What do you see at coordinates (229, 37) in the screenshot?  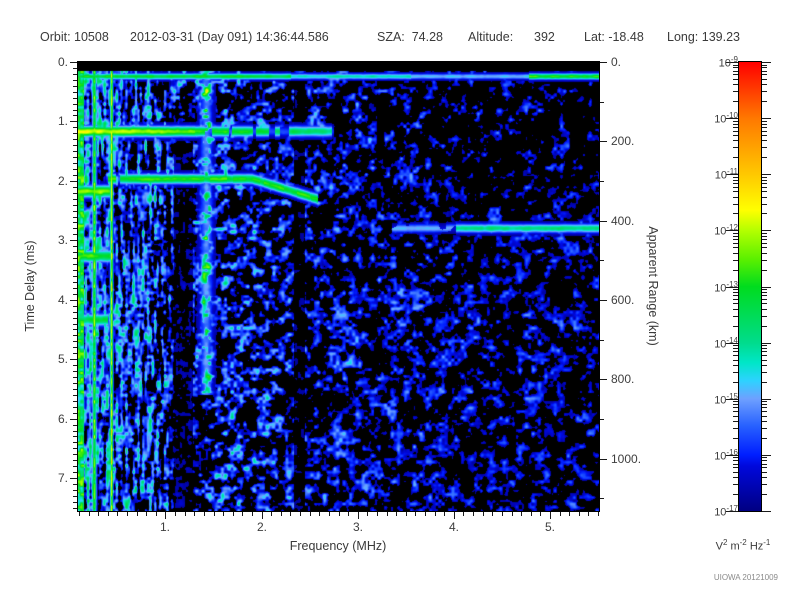 I see `header-datetime: 2012-03-31 (Day 091) 14:36:44.586` at bounding box center [229, 37].